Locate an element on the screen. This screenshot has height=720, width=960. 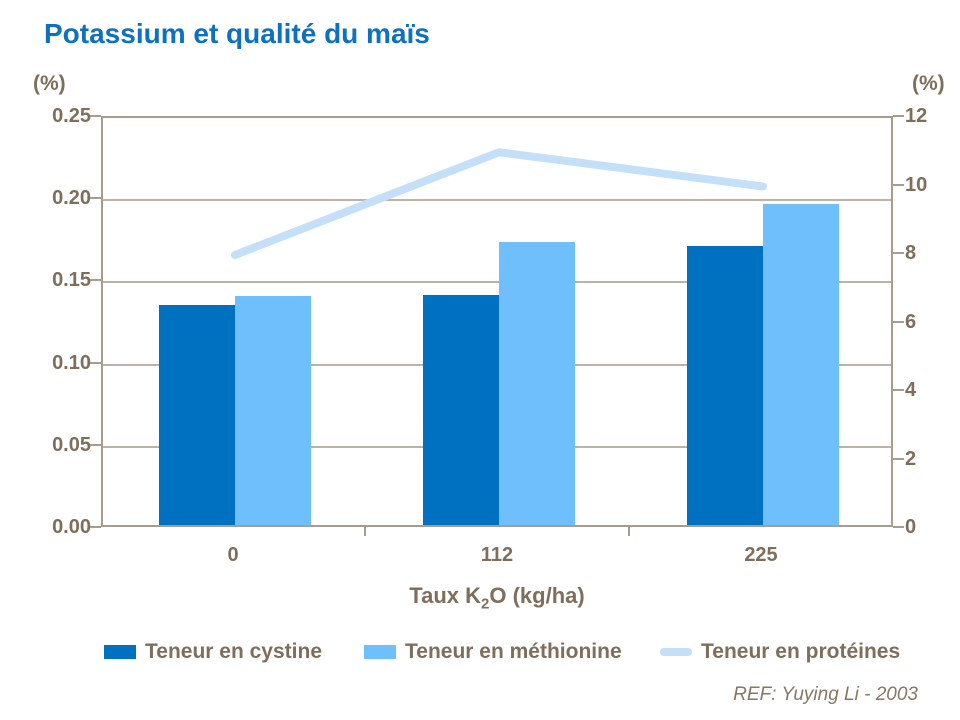
right-axis-tick-label: 4 is located at coordinates (911, 390).